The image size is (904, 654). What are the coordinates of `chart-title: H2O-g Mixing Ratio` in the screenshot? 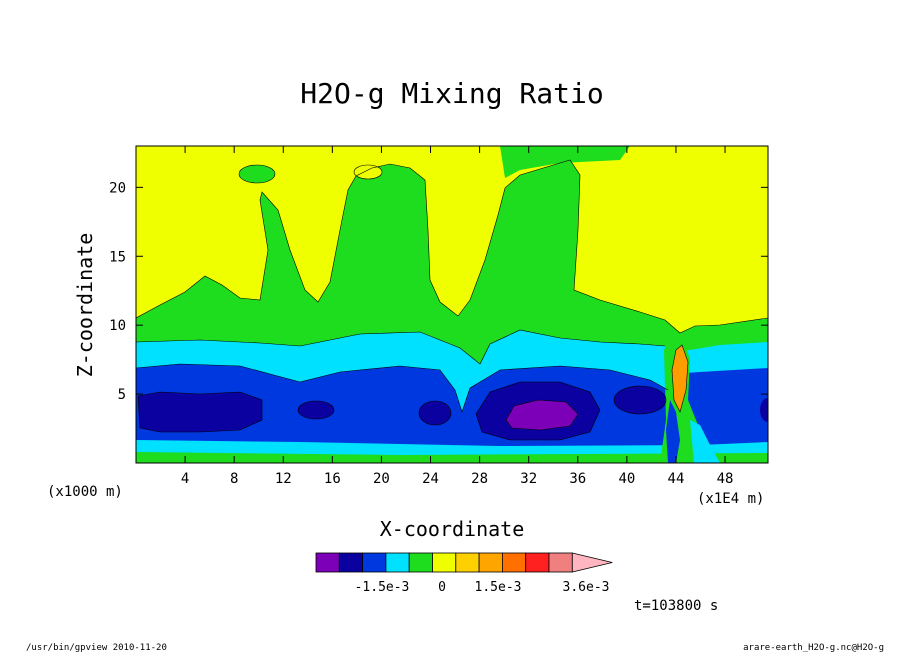 It's located at (451, 93).